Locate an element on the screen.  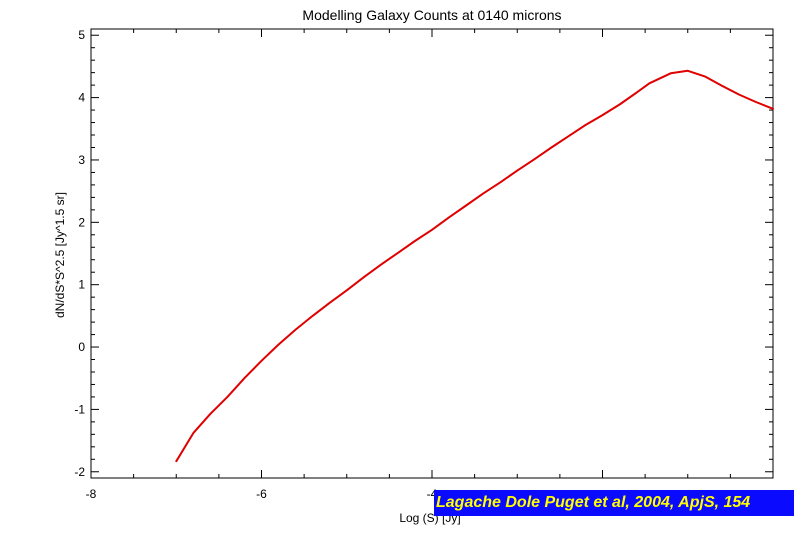
y-tick-label: 0 is located at coordinates (81, 347).